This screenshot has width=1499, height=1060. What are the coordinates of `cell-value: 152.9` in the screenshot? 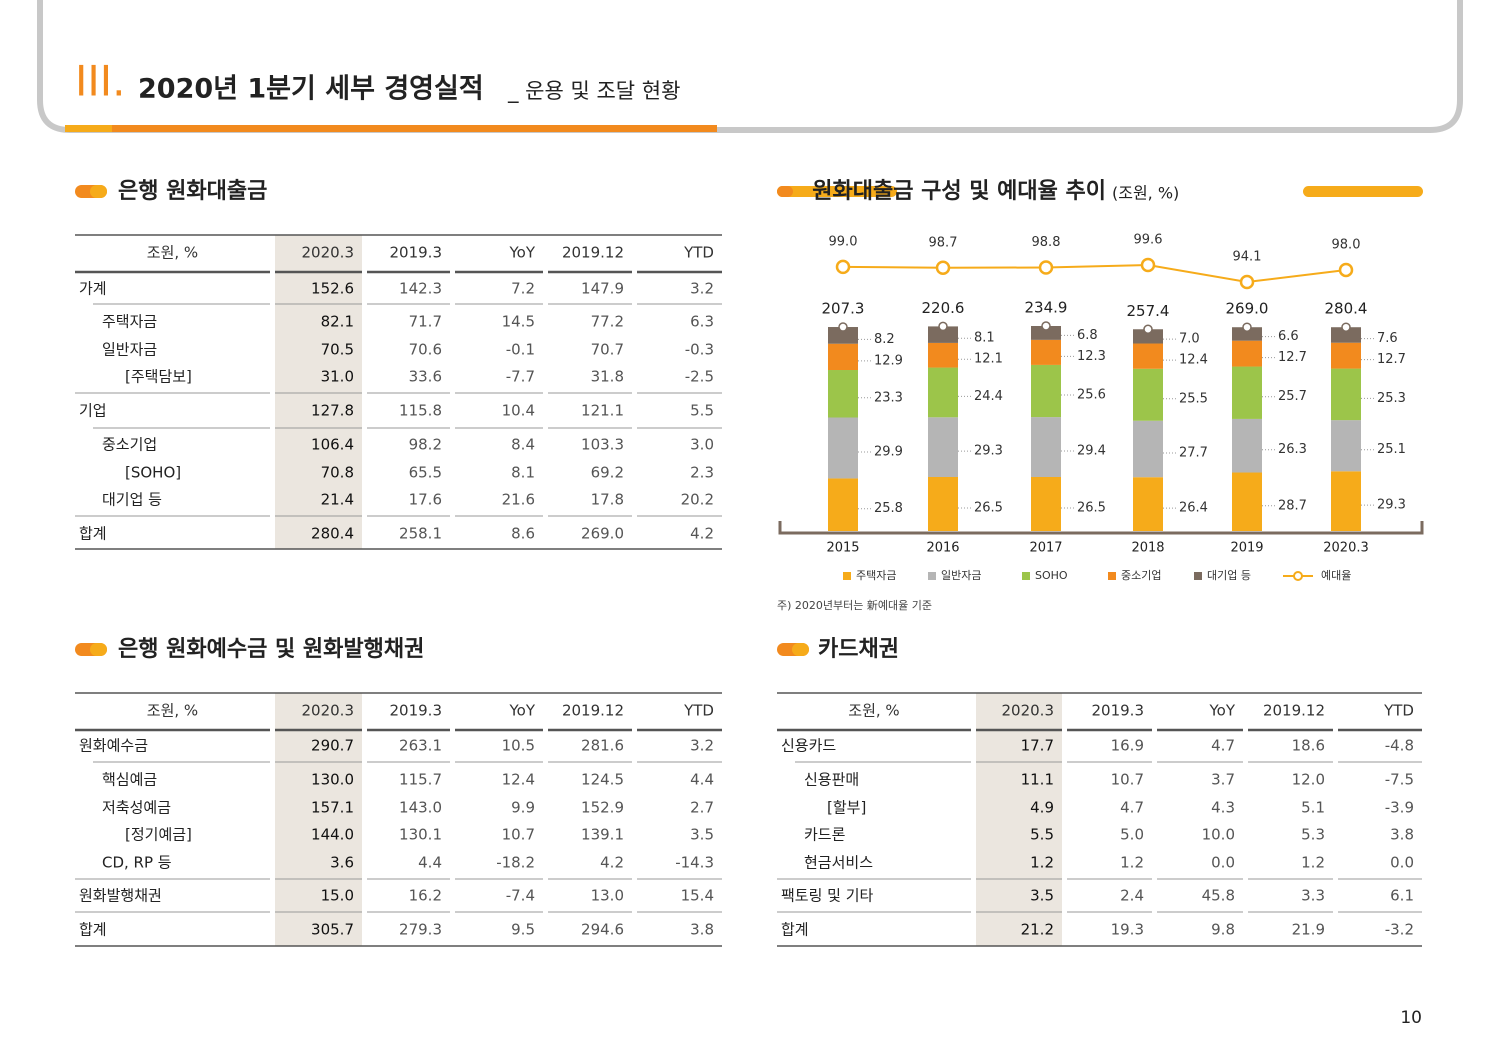 It's located at (602, 808).